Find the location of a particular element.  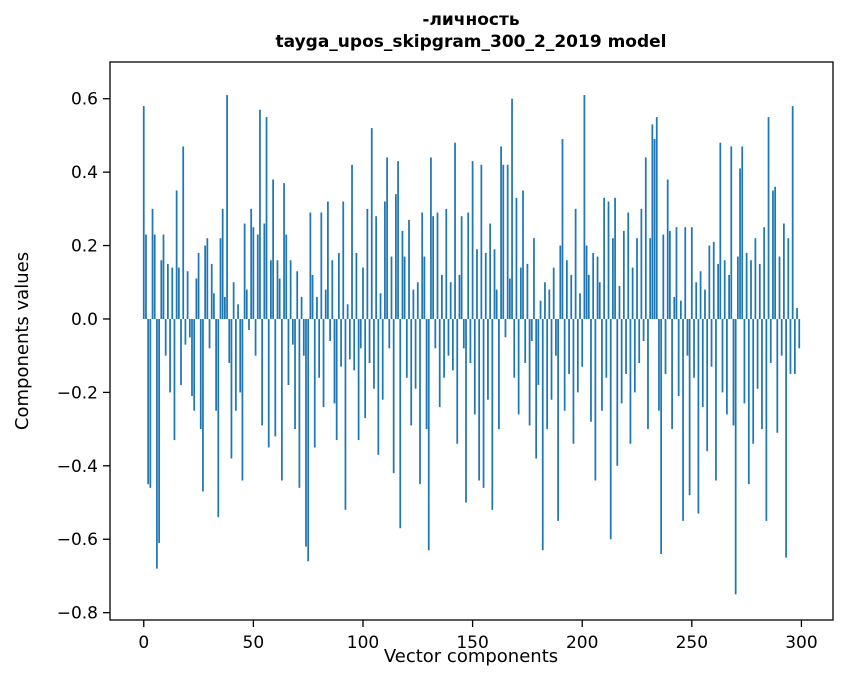

y-tick-label: −0.4 is located at coordinates (77, 467).